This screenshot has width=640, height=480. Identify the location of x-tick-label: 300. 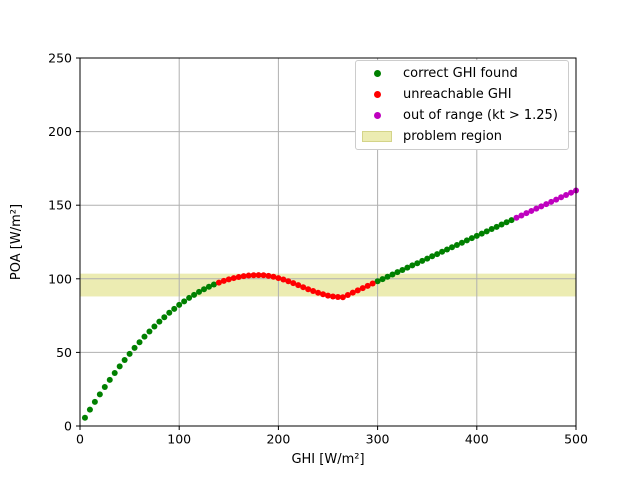
(378, 439).